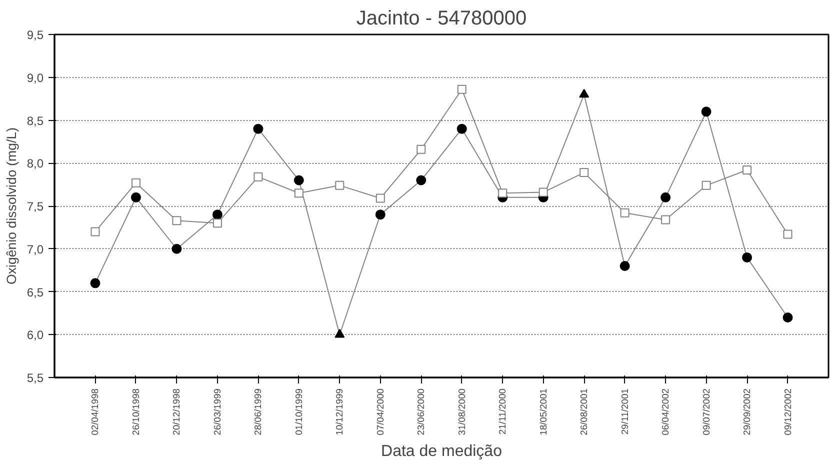 The image size is (830, 463). What do you see at coordinates (177, 412) in the screenshot?
I see `x-tick-label: 20/12/1998` at bounding box center [177, 412].